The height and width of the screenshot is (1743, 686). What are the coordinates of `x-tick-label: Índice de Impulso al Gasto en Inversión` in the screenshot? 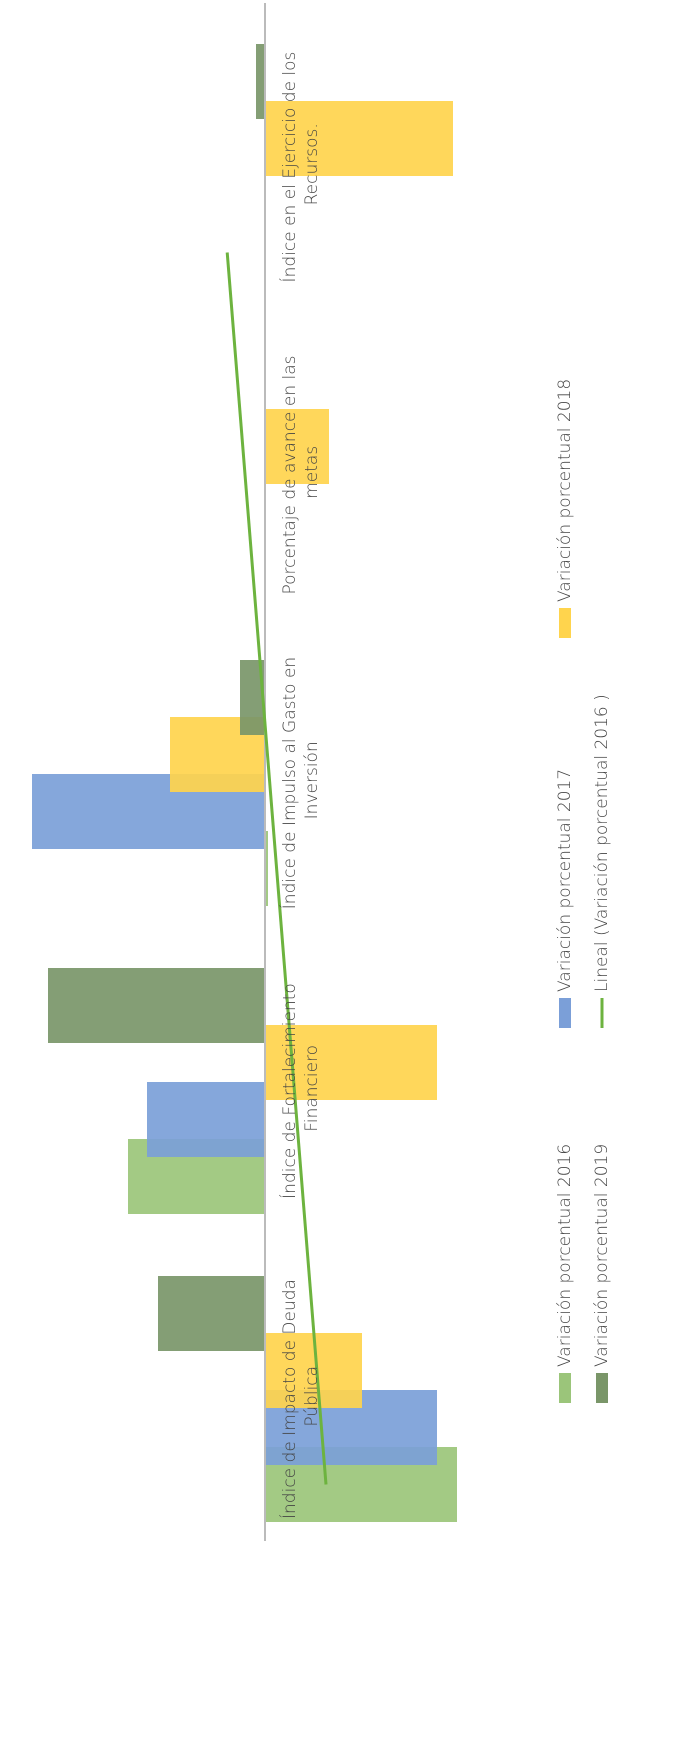 It's located at (300, 783).